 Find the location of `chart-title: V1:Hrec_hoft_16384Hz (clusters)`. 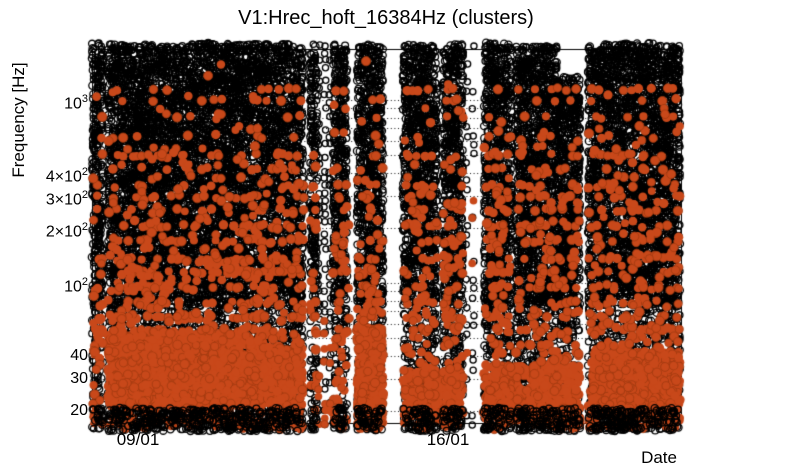

chart-title: V1:Hrec_hoft_16384Hz (clusters) is located at coordinates (386, 18).